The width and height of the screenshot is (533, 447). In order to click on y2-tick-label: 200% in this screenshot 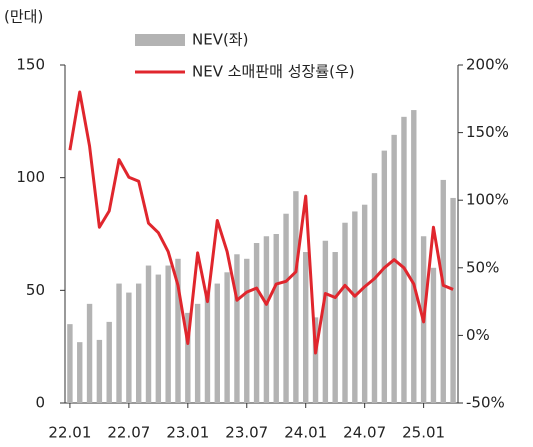, I will do `click(487, 65)`.